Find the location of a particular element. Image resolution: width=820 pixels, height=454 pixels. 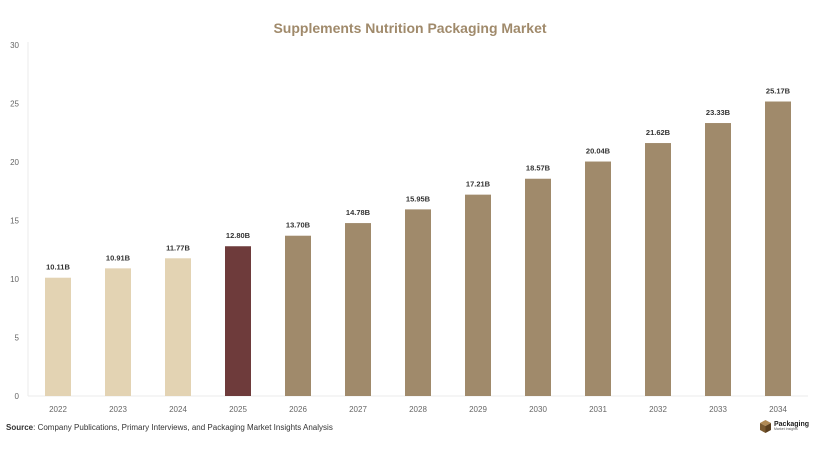

y-tick-label: 20 is located at coordinates (14, 162).